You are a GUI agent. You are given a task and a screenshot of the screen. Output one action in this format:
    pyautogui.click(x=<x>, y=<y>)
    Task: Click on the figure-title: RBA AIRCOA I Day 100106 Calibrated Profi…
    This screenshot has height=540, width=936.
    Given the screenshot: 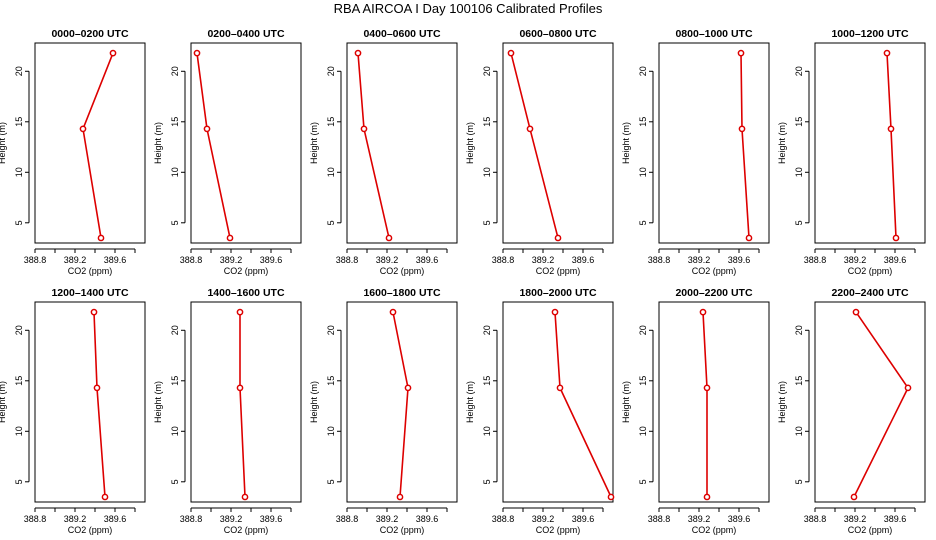 What is the action you would take?
    pyautogui.click(x=468, y=8)
    